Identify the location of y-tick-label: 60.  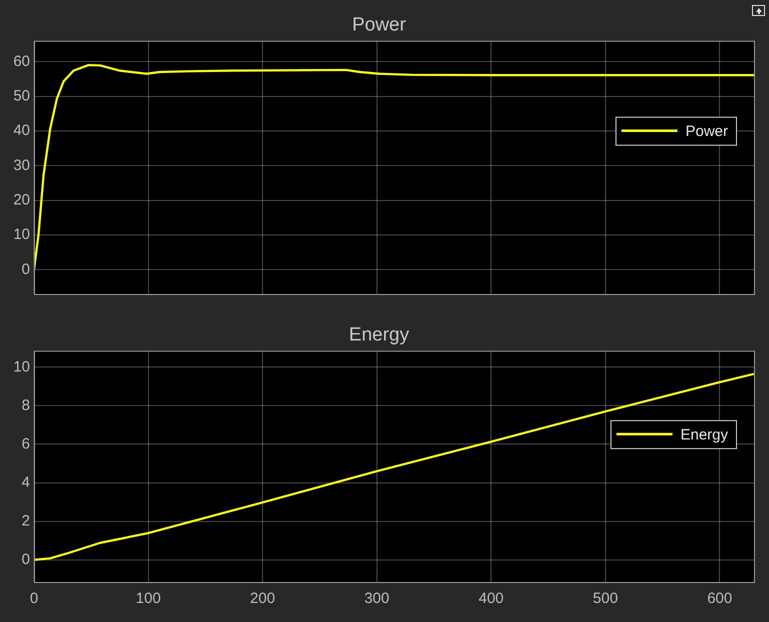
(21, 61).